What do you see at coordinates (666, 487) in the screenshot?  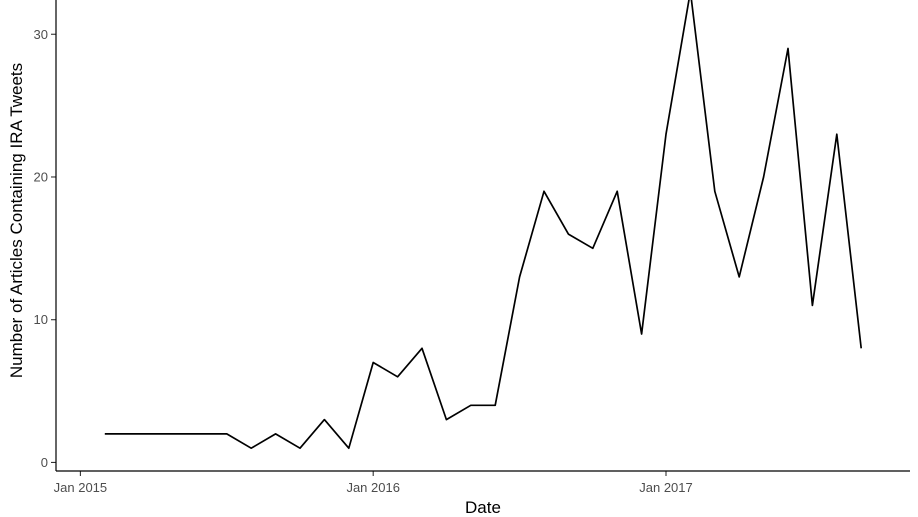 I see `x-tick-label: Jan 2017` at bounding box center [666, 487].